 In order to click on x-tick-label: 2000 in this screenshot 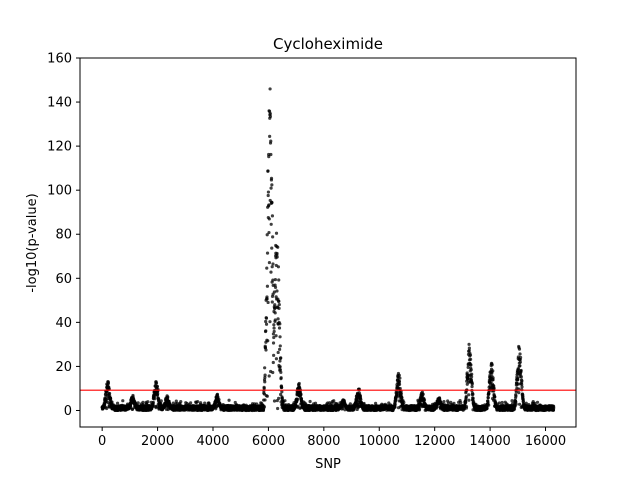, I will do `click(157, 441)`.